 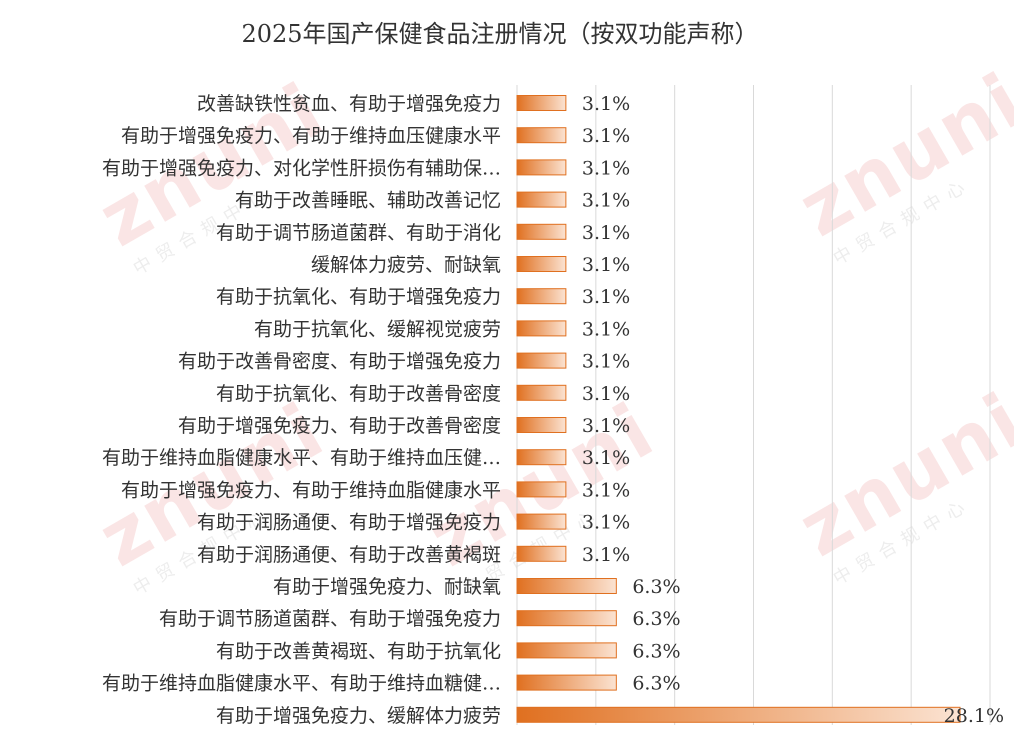 I want to click on data-label: 28.1%, so click(x=974, y=716).